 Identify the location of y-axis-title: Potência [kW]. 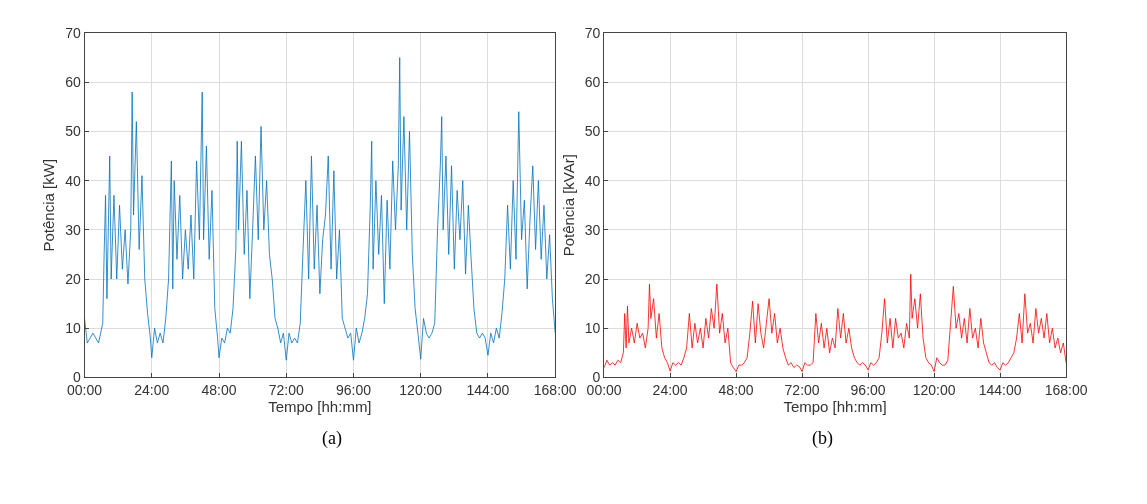
(49, 205).